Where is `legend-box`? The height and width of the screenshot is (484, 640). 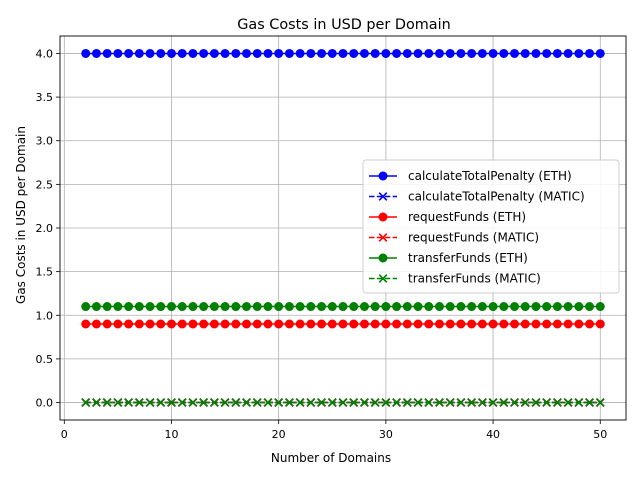
legend-box is located at coordinates (491, 226).